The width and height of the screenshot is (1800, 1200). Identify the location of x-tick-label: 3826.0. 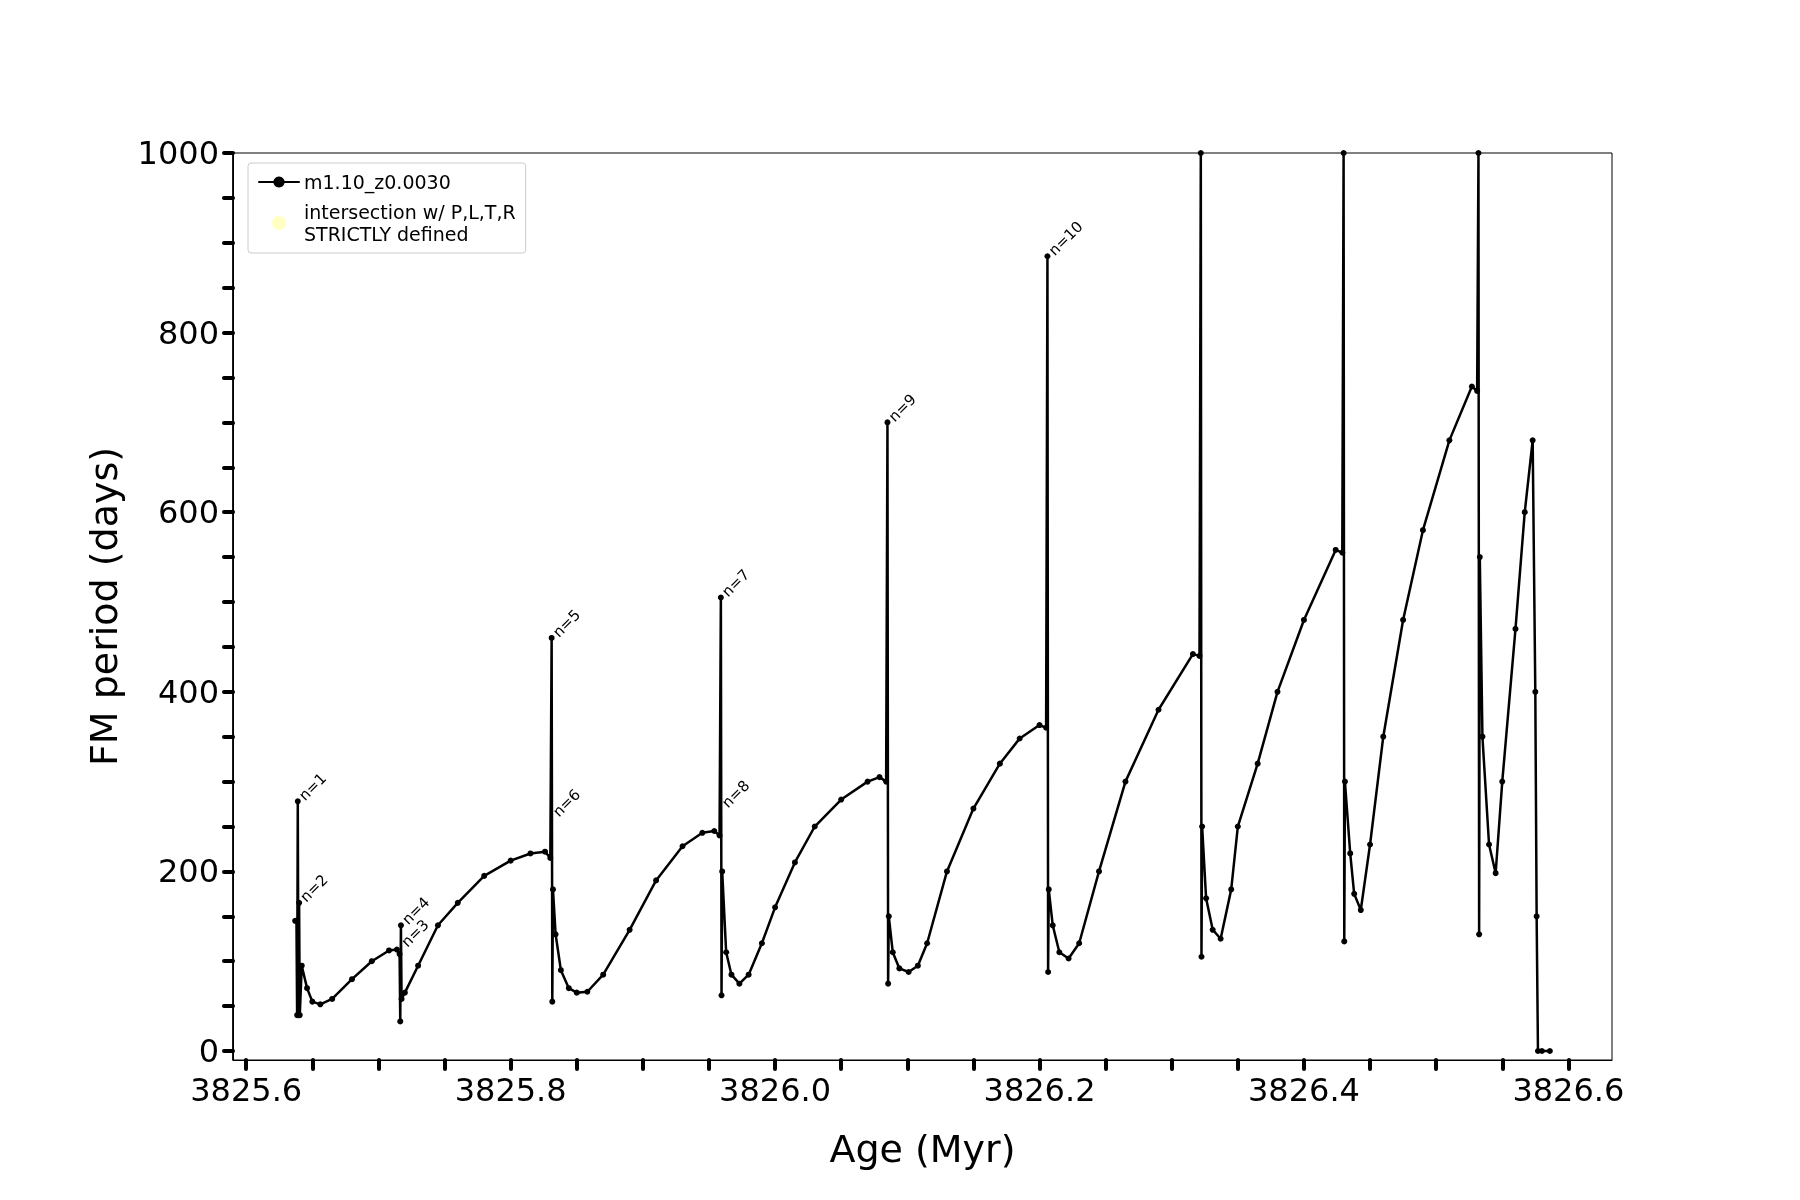
(775, 1090).